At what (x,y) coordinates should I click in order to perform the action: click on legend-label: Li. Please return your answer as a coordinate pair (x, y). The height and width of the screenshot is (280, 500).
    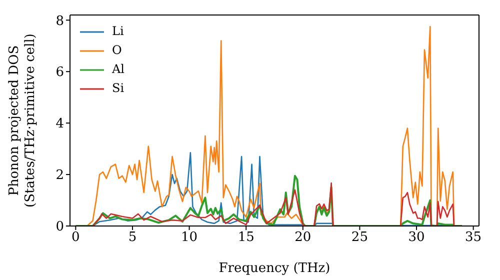
    Looking at the image, I should click on (118, 31).